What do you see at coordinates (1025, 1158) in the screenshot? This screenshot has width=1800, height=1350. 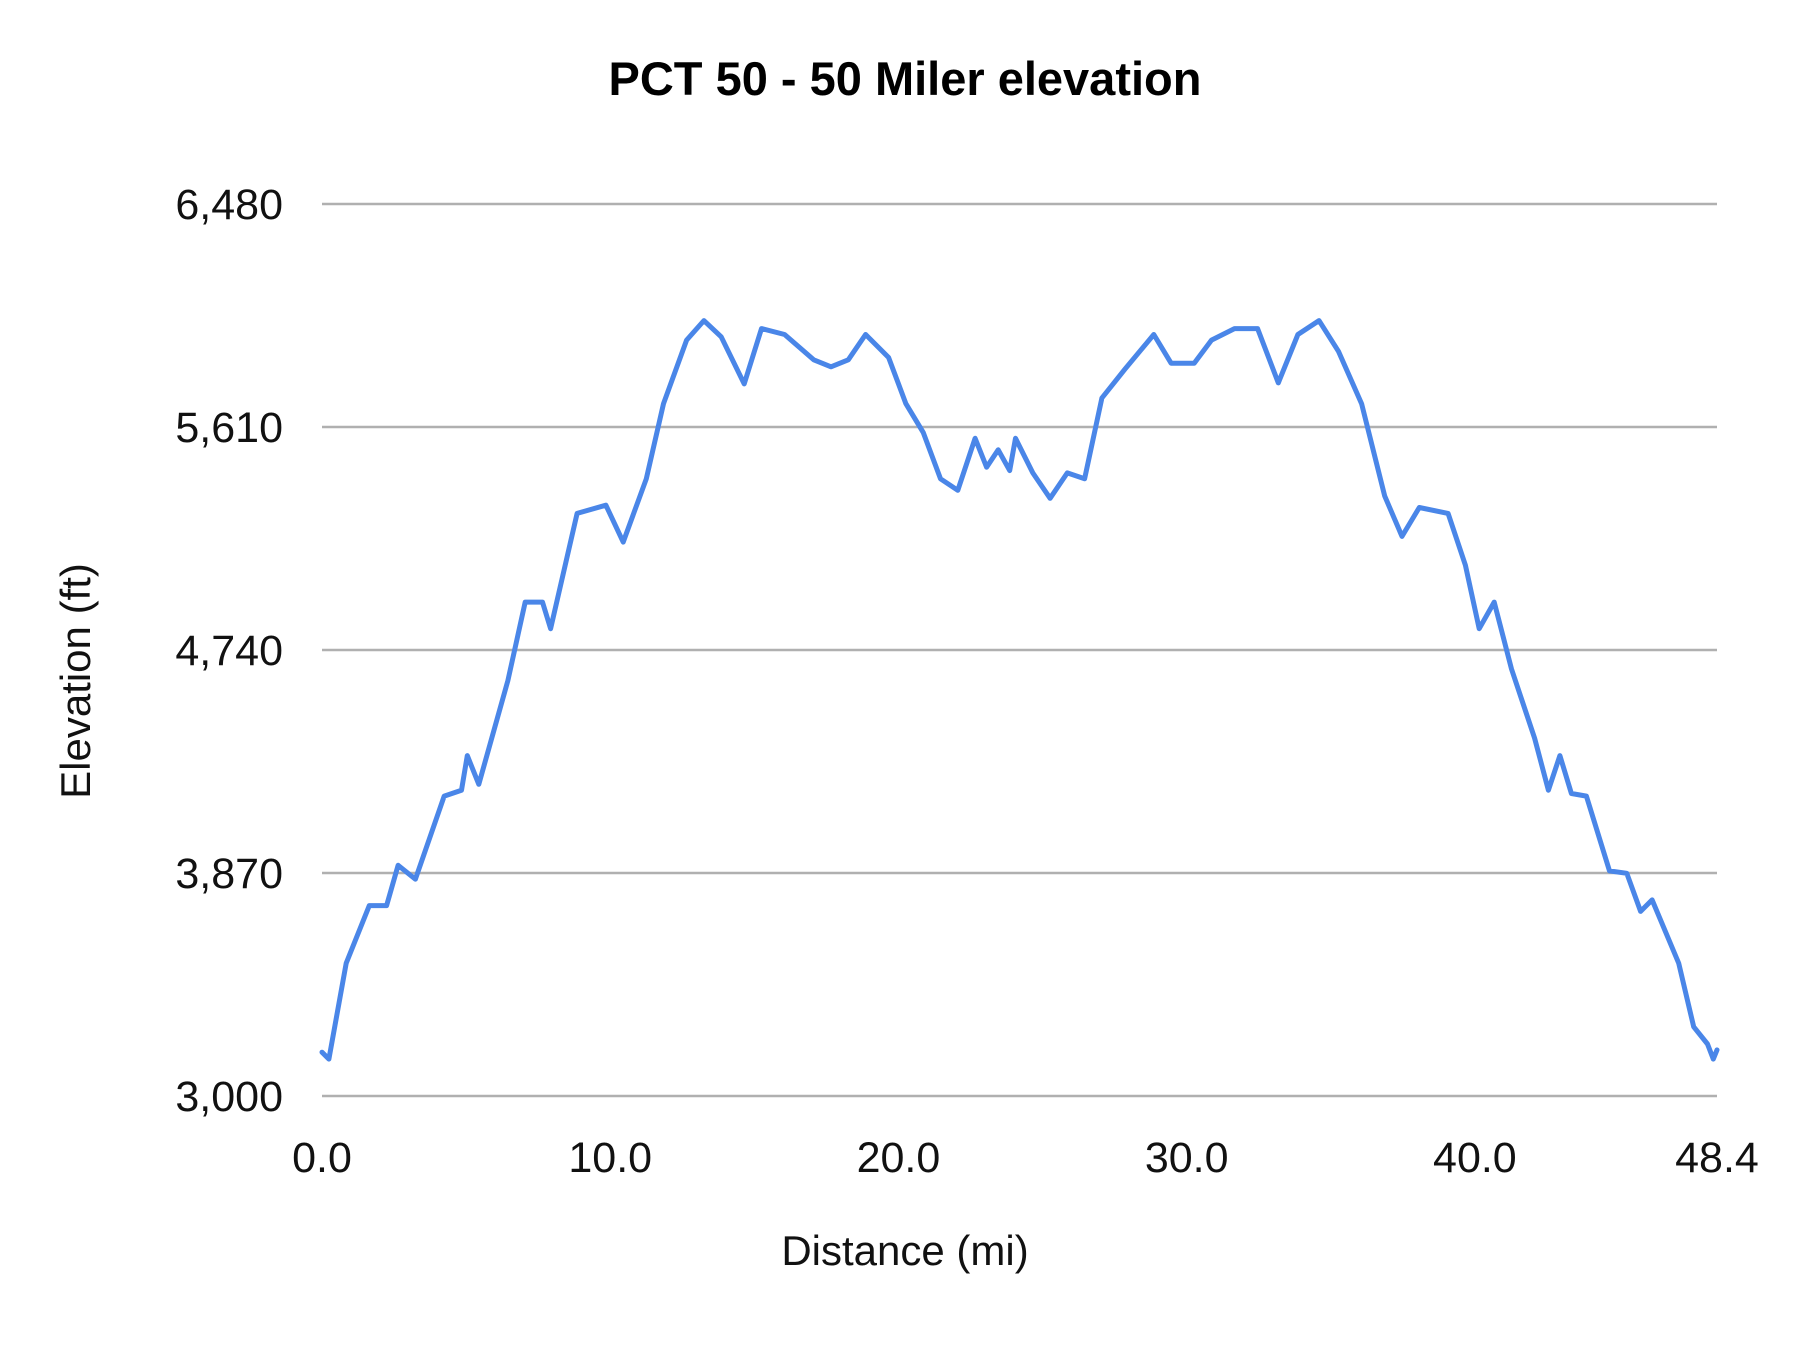 I see `x-axis-ticks: 0.0 10.0 20.0 30.0 40.0 48.4` at bounding box center [1025, 1158].